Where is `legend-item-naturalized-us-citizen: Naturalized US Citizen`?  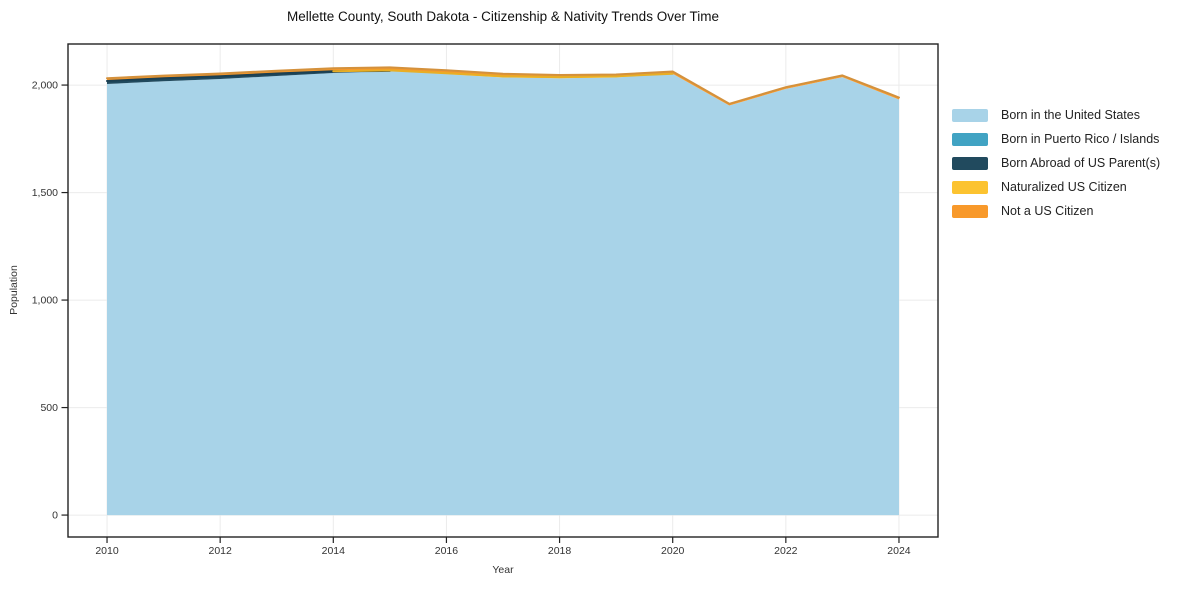
legend-item-naturalized-us-citizen: Naturalized US Citizen is located at coordinates (1056, 187).